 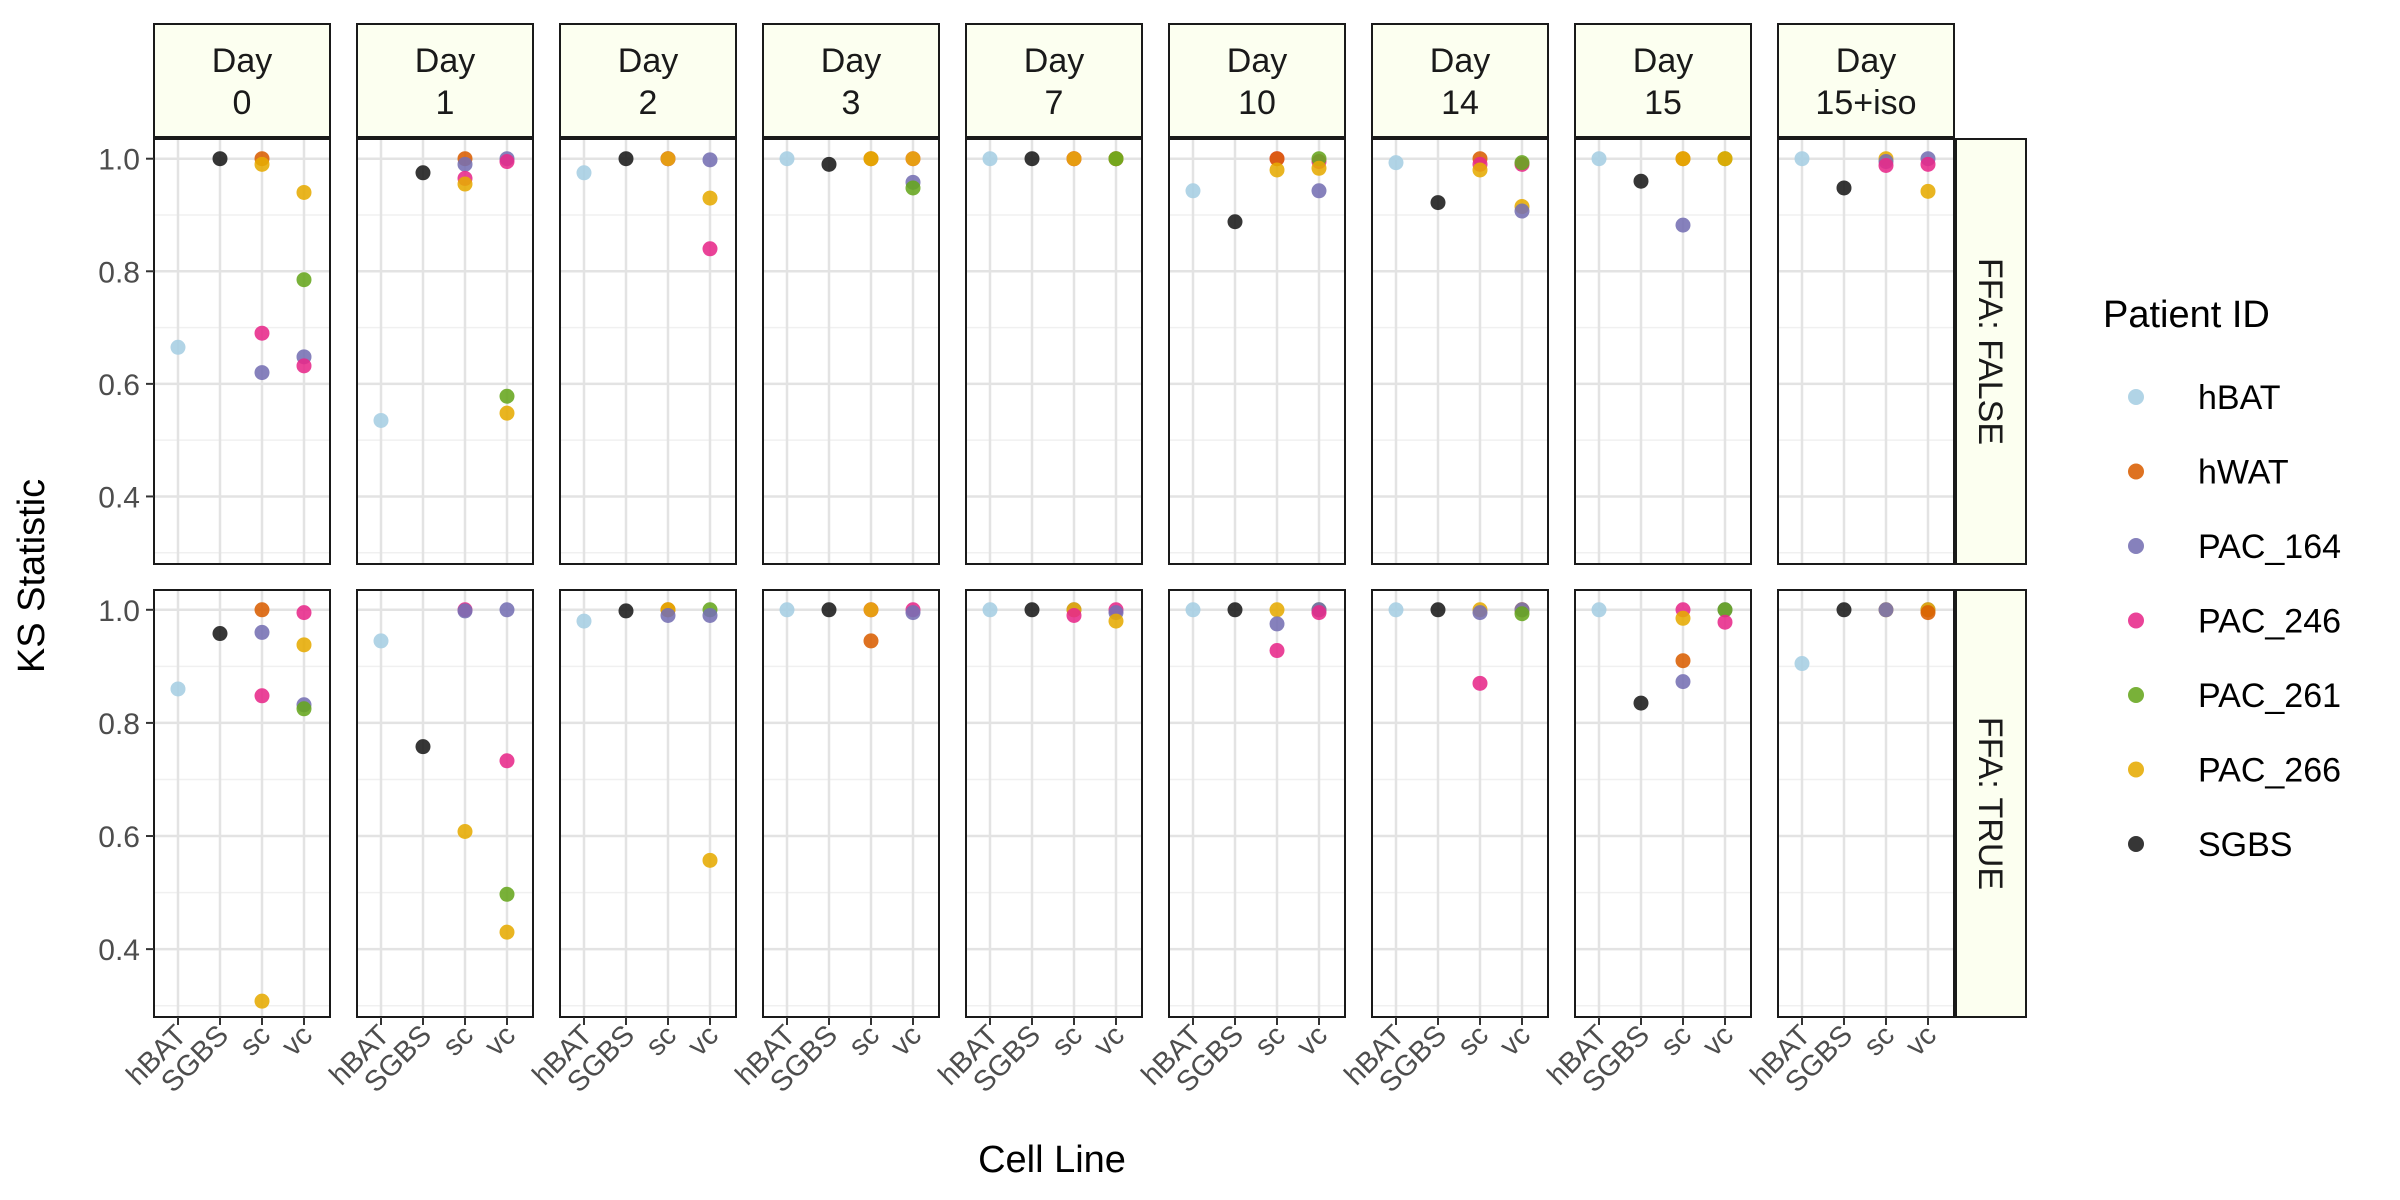 I want to click on column-strip-label-line2: 1, so click(x=445, y=103).